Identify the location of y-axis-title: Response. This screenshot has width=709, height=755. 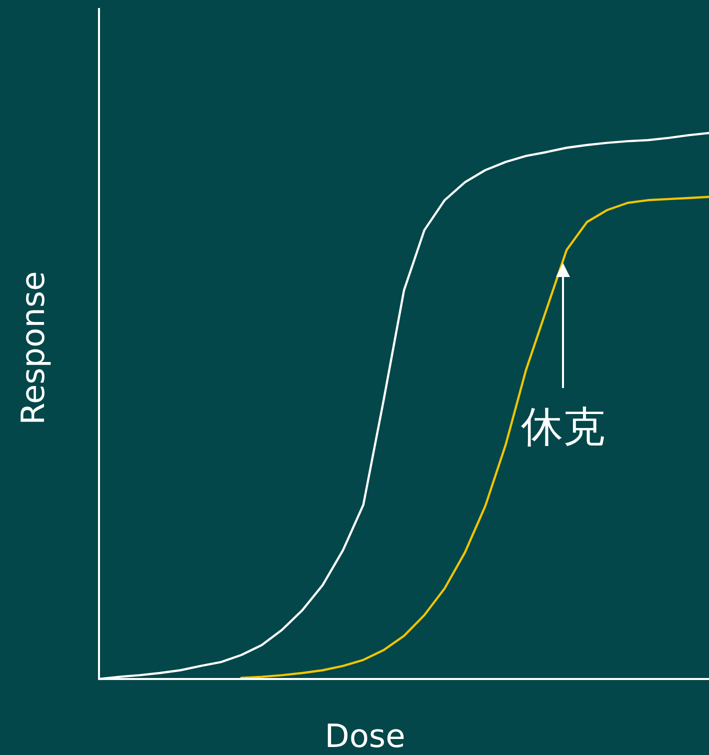
(33, 348).